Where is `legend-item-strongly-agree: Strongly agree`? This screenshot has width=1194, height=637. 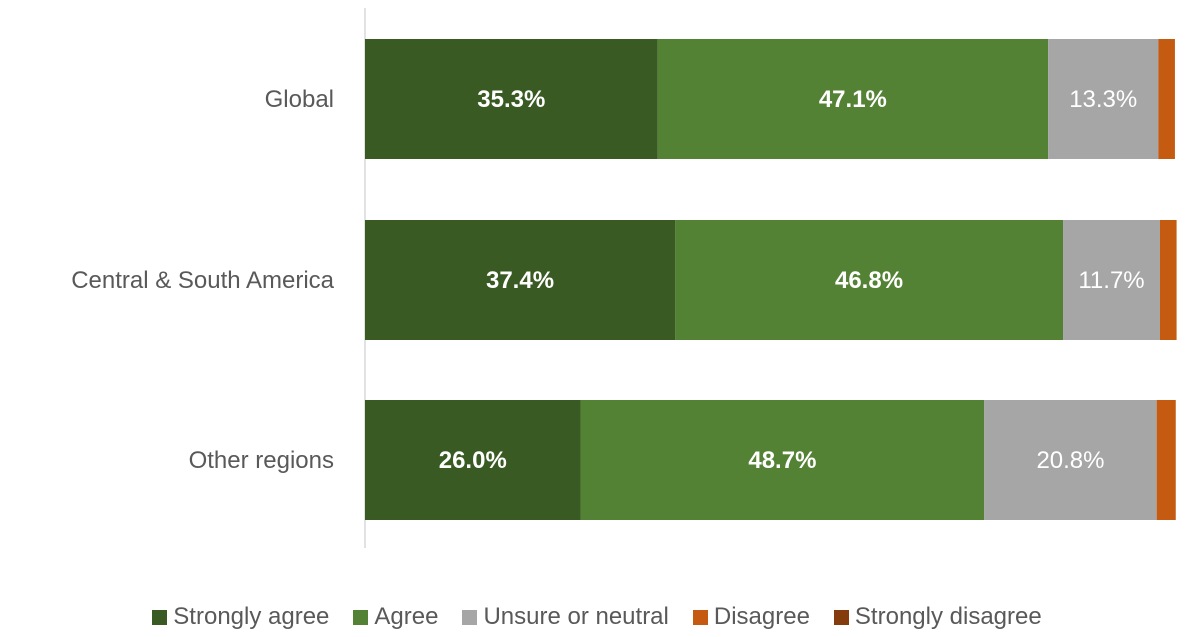
legend-item-strongly-agree: Strongly agree is located at coordinates (240, 617).